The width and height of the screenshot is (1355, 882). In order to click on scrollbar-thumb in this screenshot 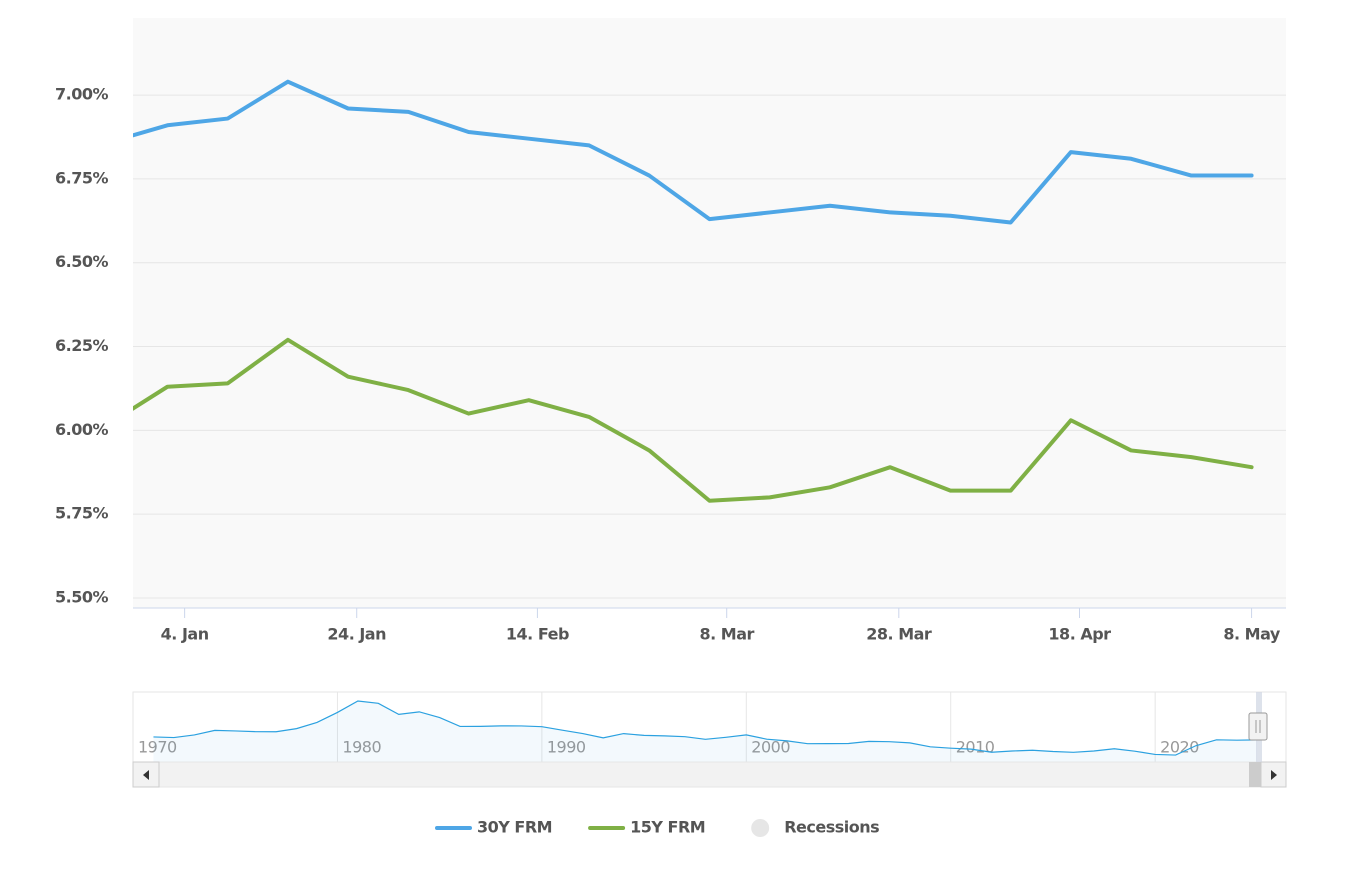, I will do `click(1255, 774)`.